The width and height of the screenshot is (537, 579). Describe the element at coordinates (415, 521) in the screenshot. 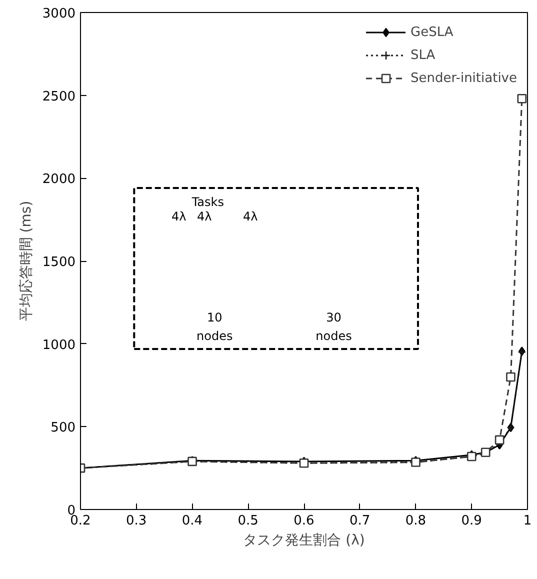

I see `x-tick-label: 0.8` at that location.